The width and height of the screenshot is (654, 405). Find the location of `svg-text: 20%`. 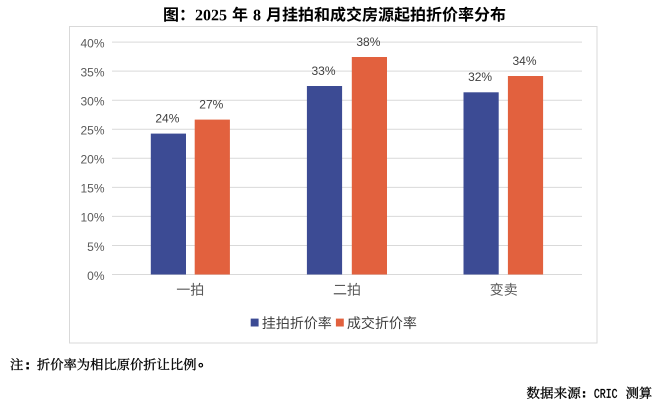

svg-text: 20% is located at coordinates (92, 160).